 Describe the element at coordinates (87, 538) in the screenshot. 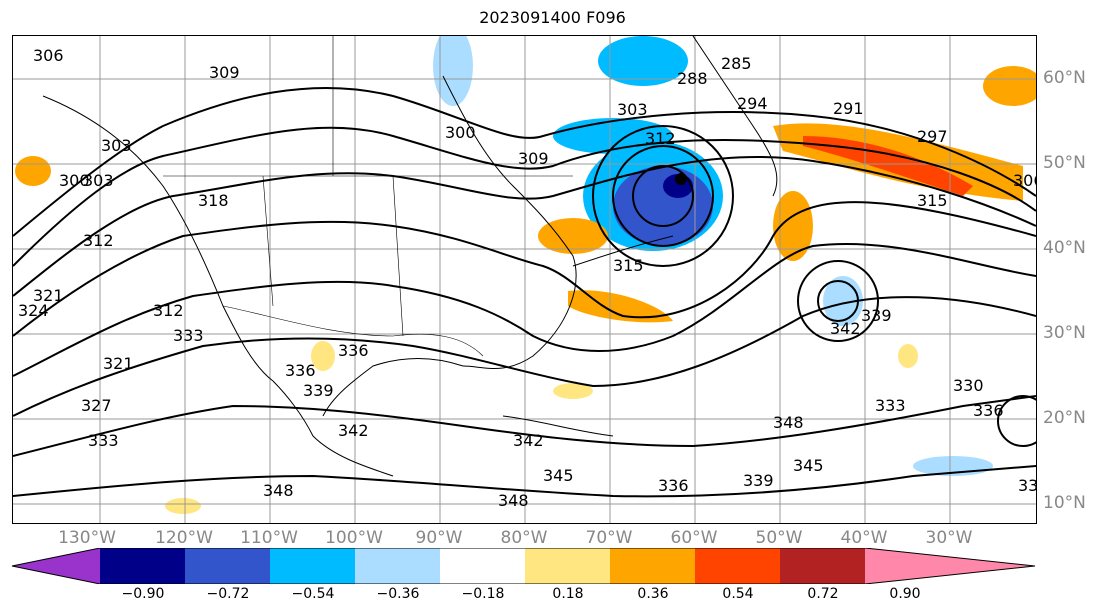

I see `lon-label: 130°W` at that location.